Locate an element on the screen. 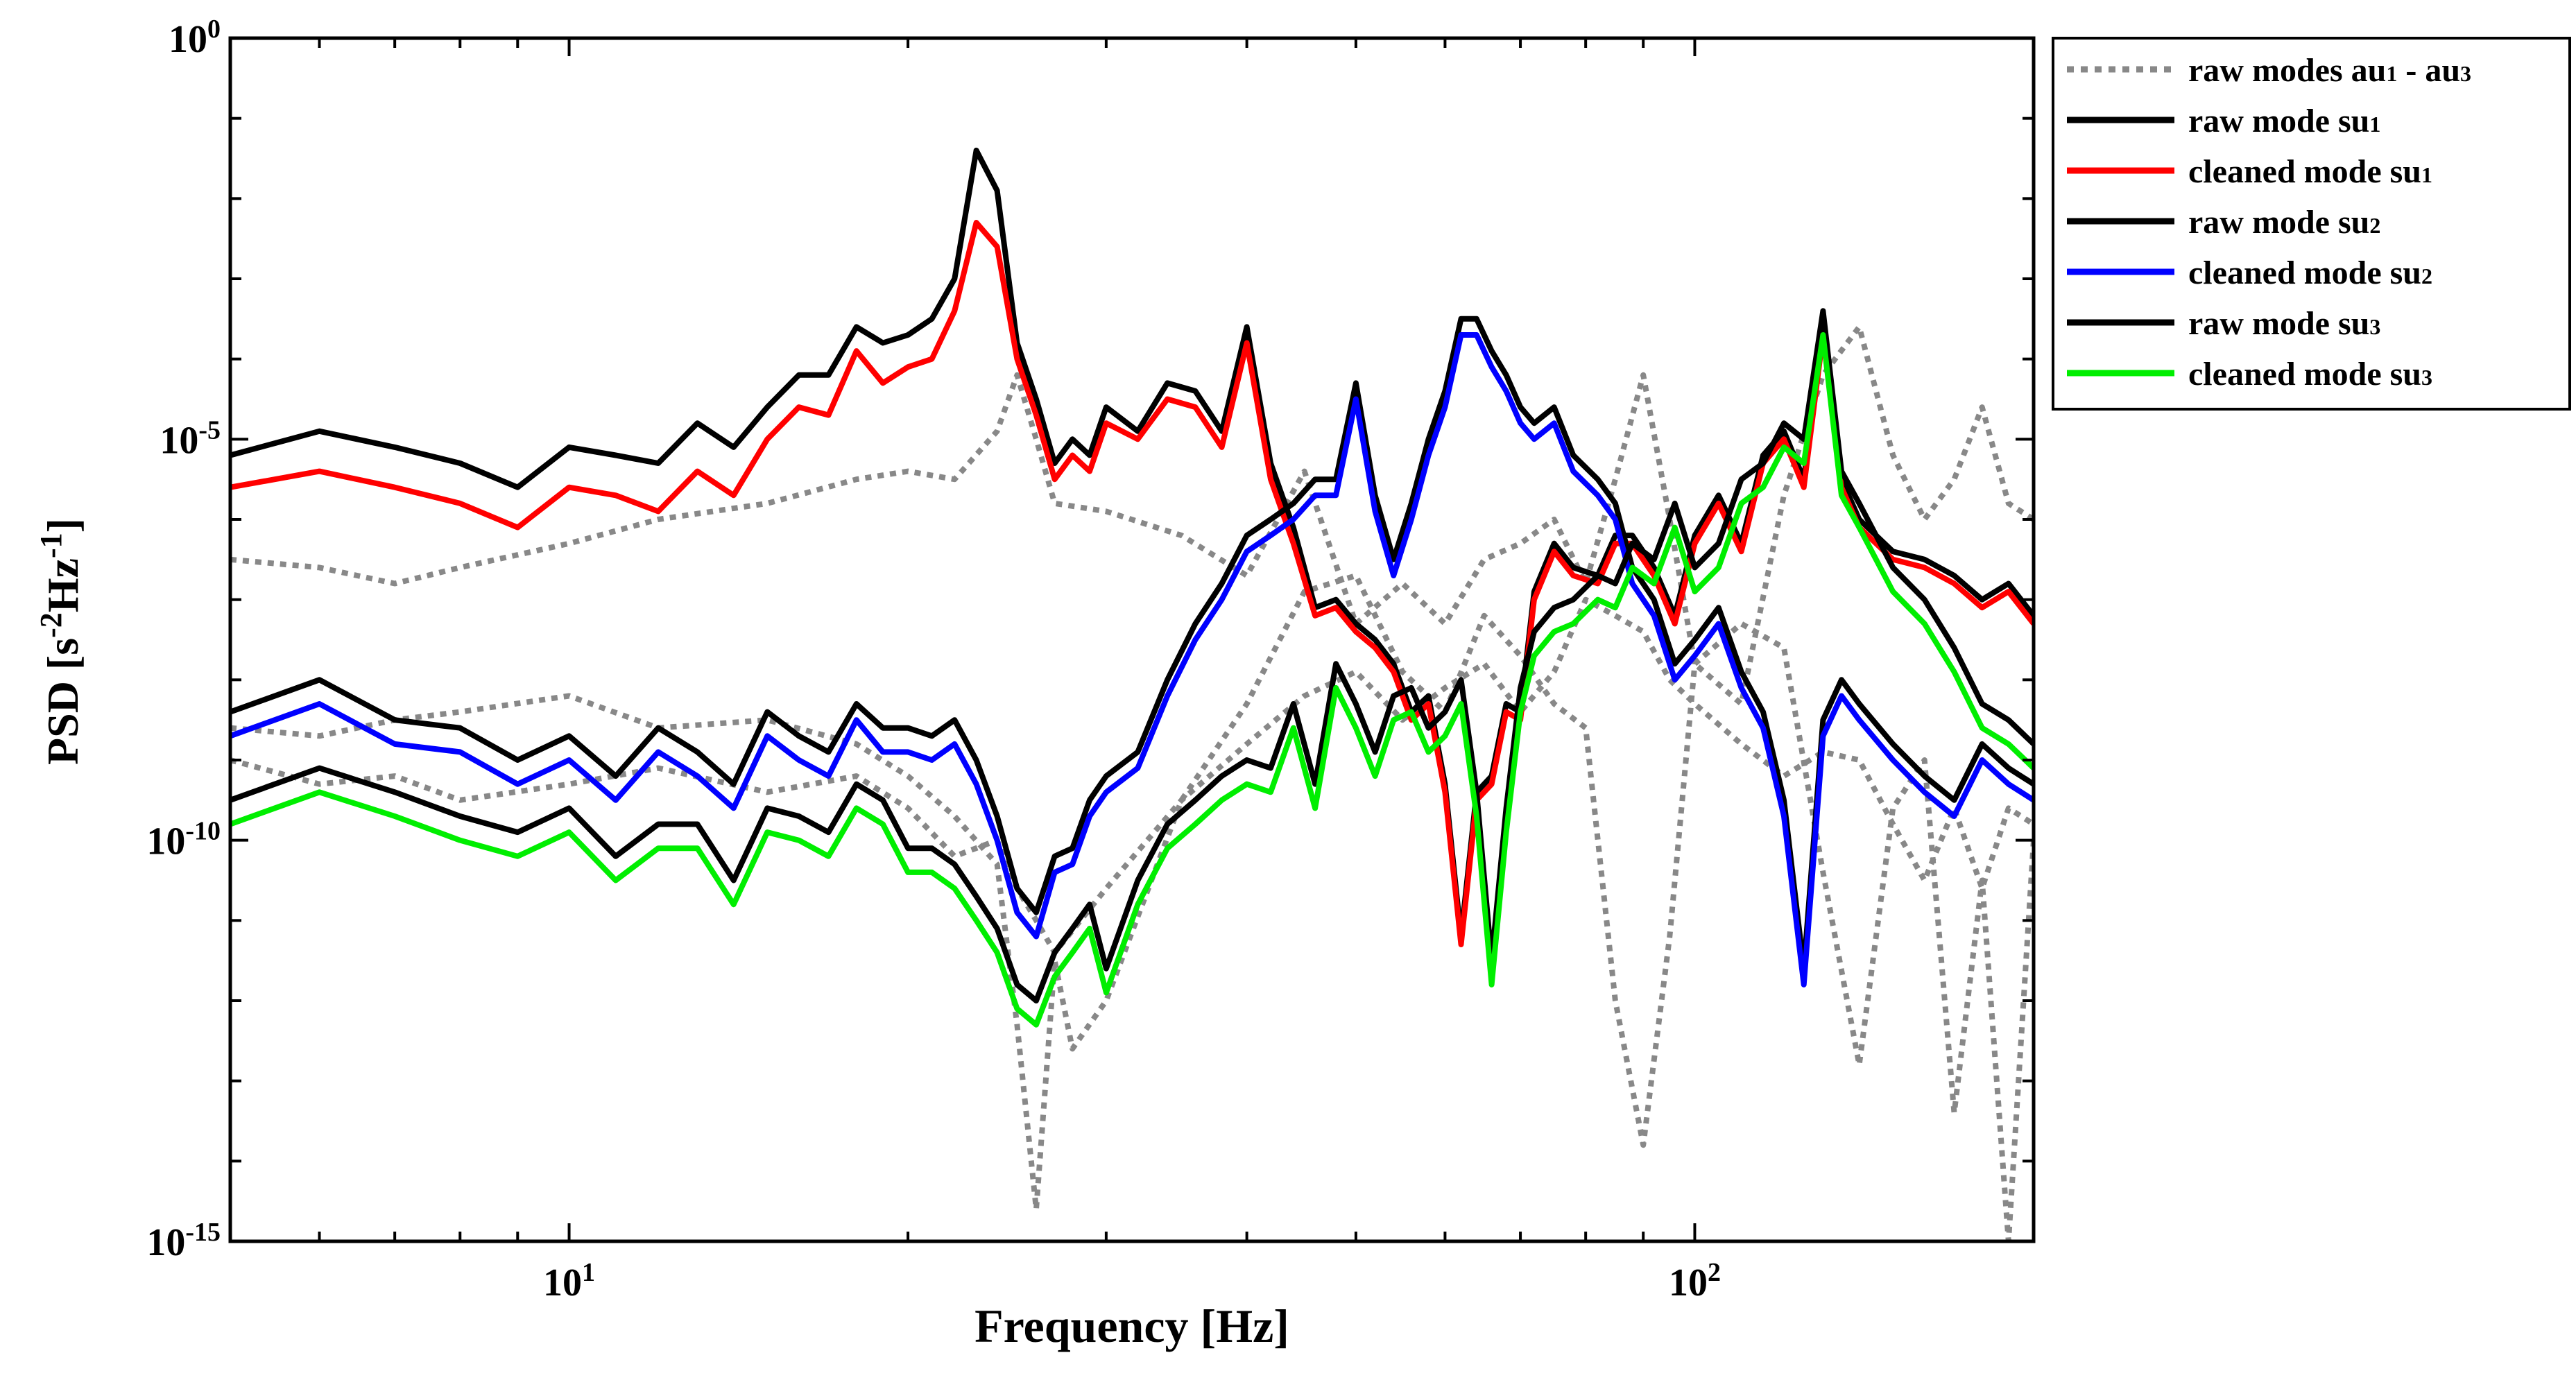 The height and width of the screenshot is (1380, 2576). x-tick-label-0: 10¹ is located at coordinates (569, 1281).